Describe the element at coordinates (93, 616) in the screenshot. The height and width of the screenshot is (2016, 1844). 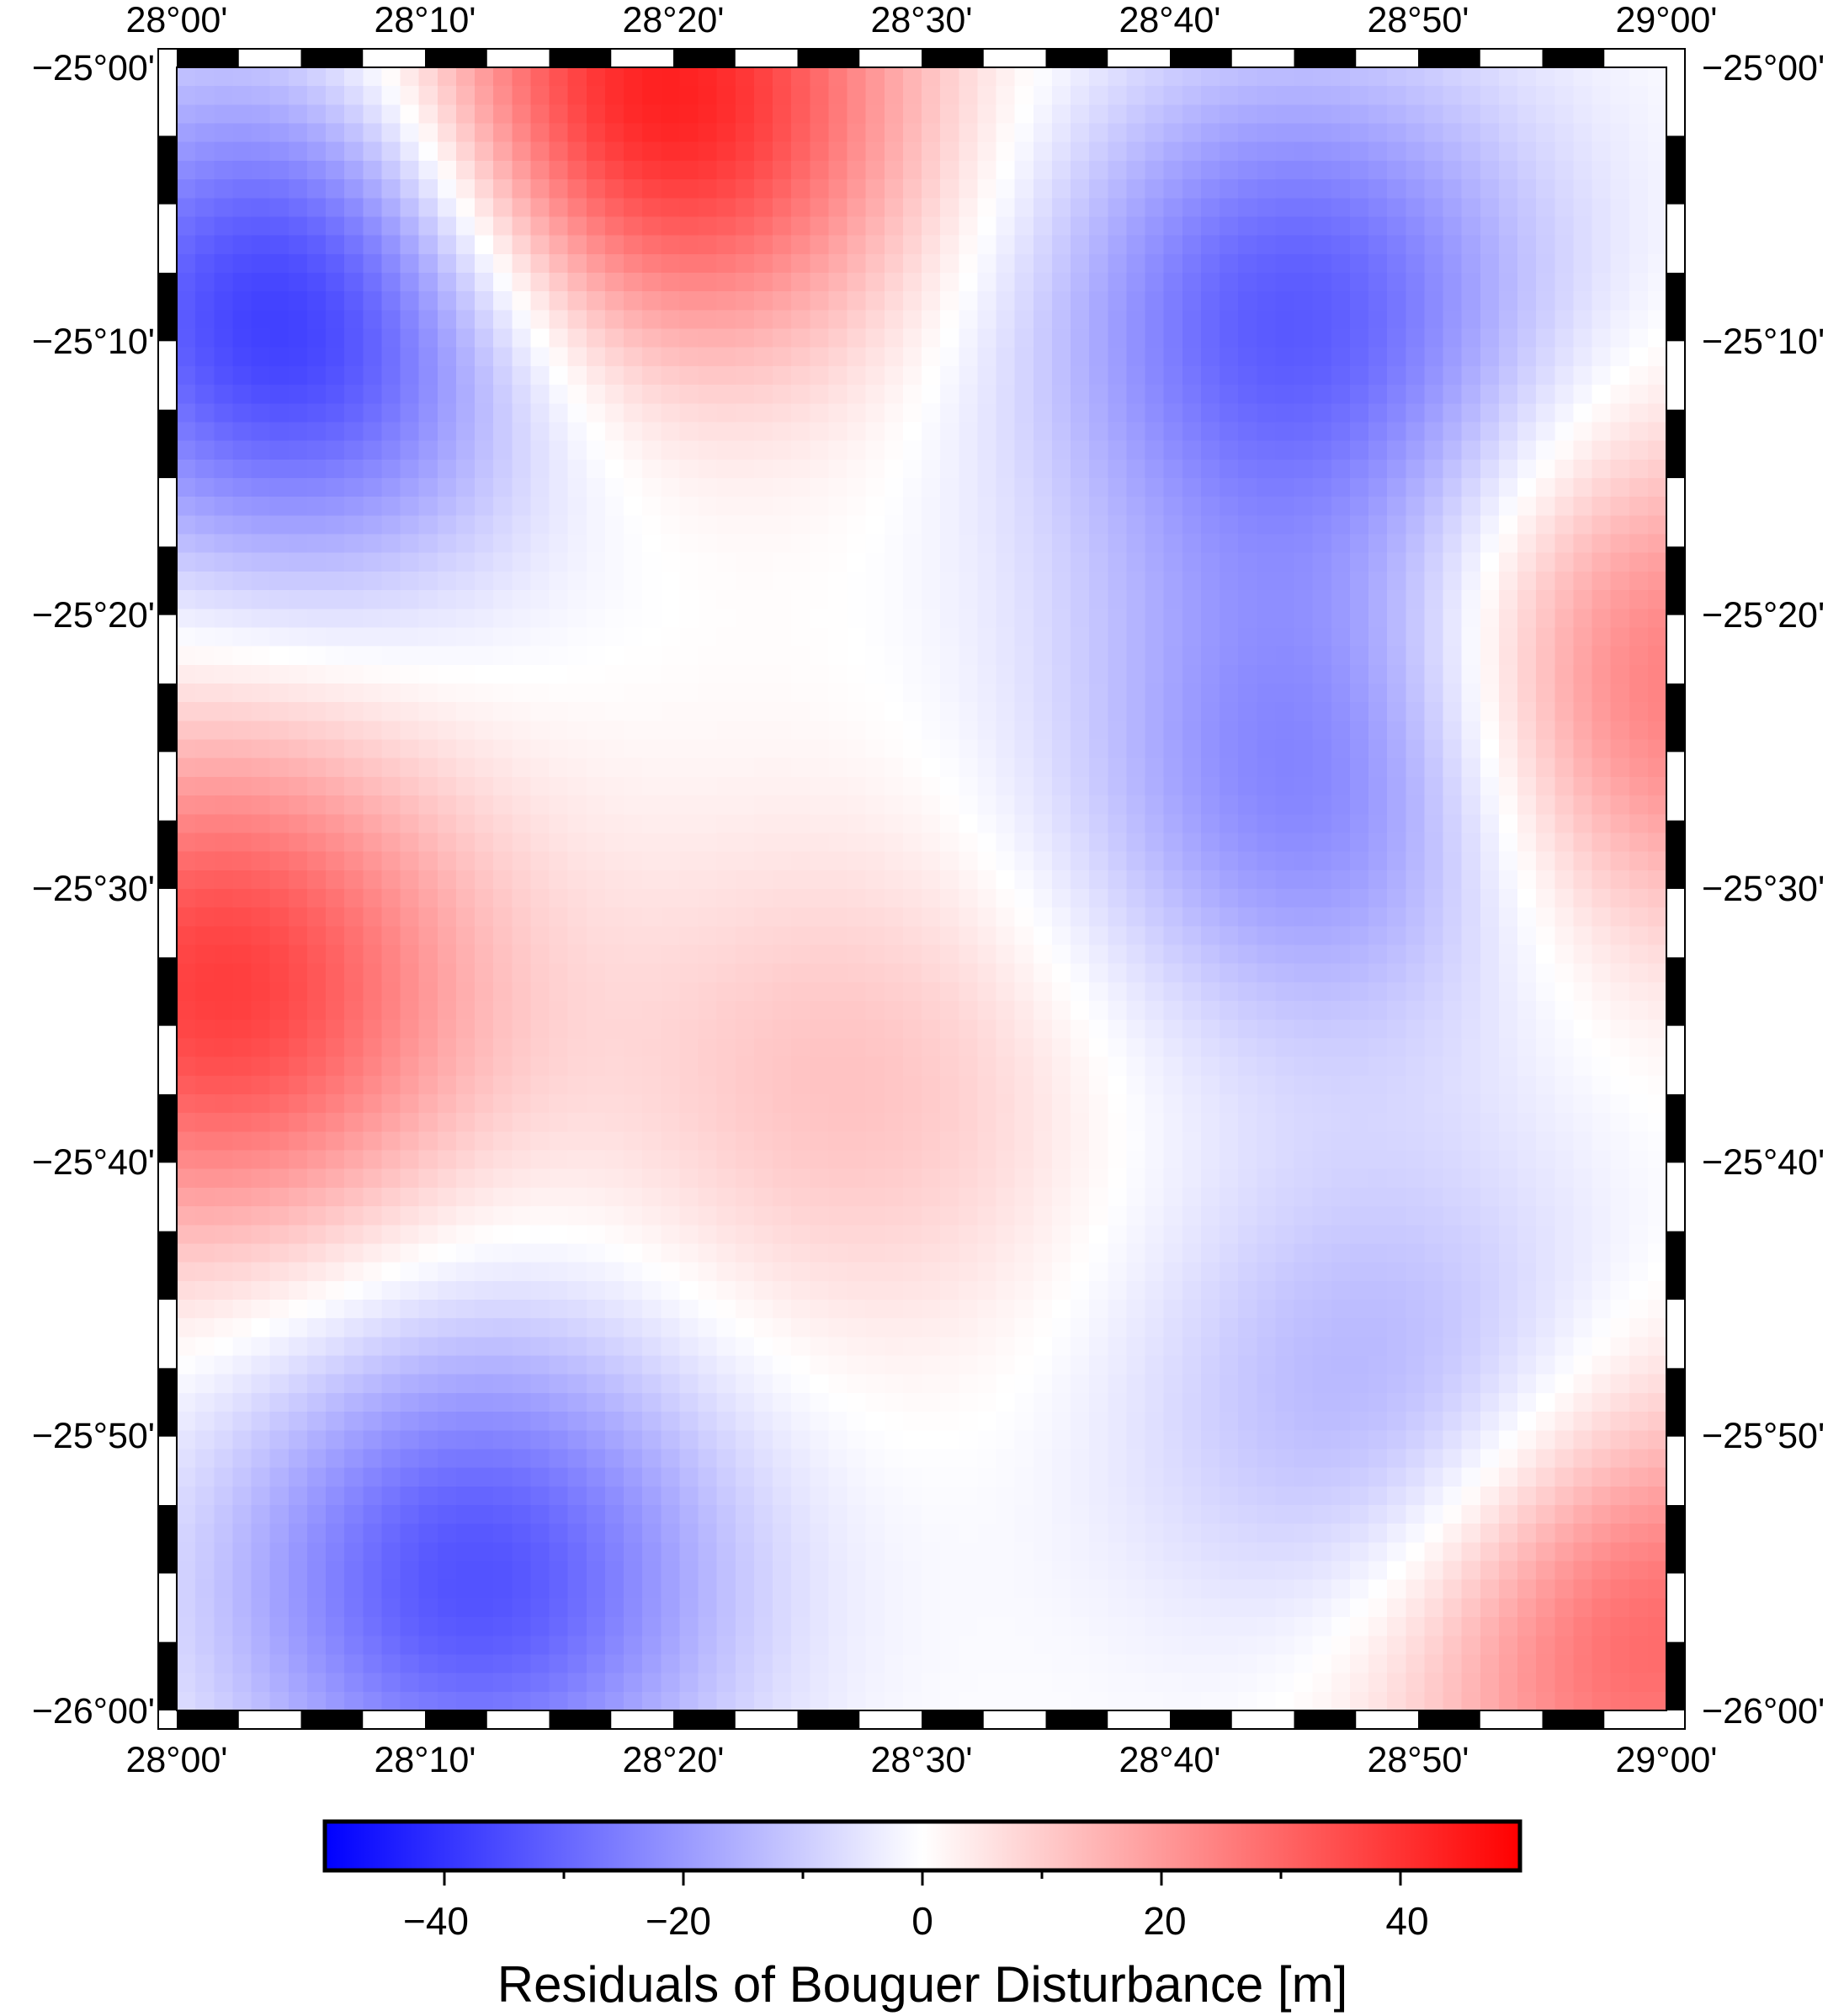
I see `lat-label-left: −25°20'` at that location.